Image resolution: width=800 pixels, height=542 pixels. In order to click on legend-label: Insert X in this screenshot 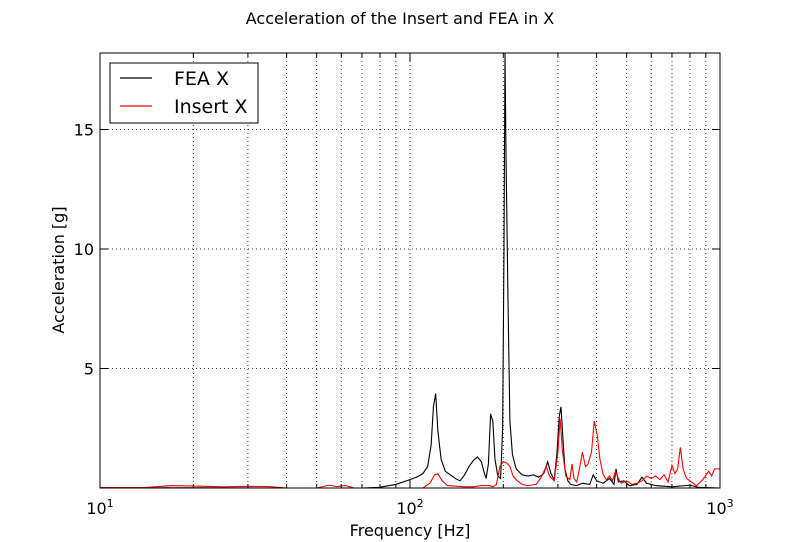, I will do `click(211, 107)`.